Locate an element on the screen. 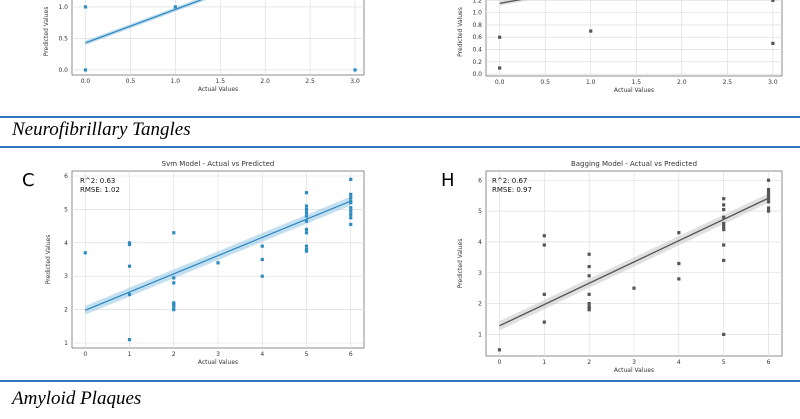 The width and height of the screenshot is (800, 419). section-rule-mid is located at coordinates (400, 147).